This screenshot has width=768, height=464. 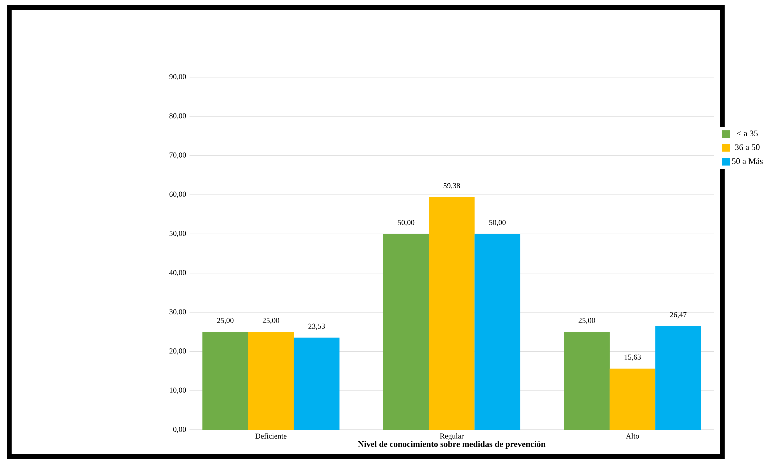 What do you see at coordinates (747, 133) in the screenshot?
I see `legend-label: < a 35` at bounding box center [747, 133].